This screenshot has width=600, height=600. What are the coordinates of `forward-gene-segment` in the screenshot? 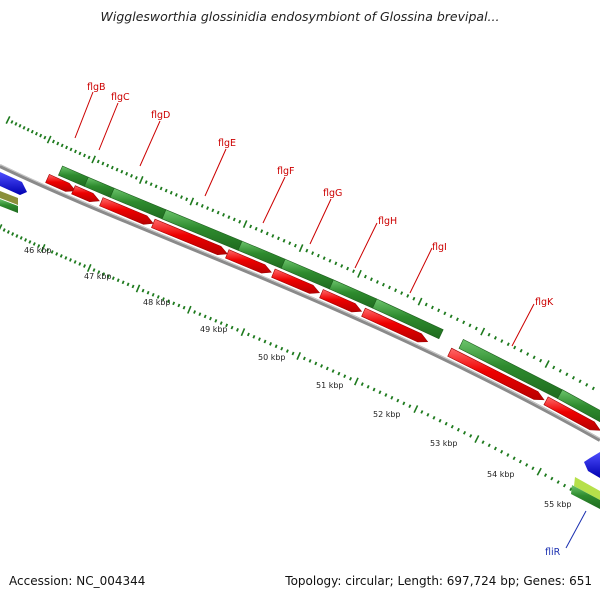 It's located at (578, 406).